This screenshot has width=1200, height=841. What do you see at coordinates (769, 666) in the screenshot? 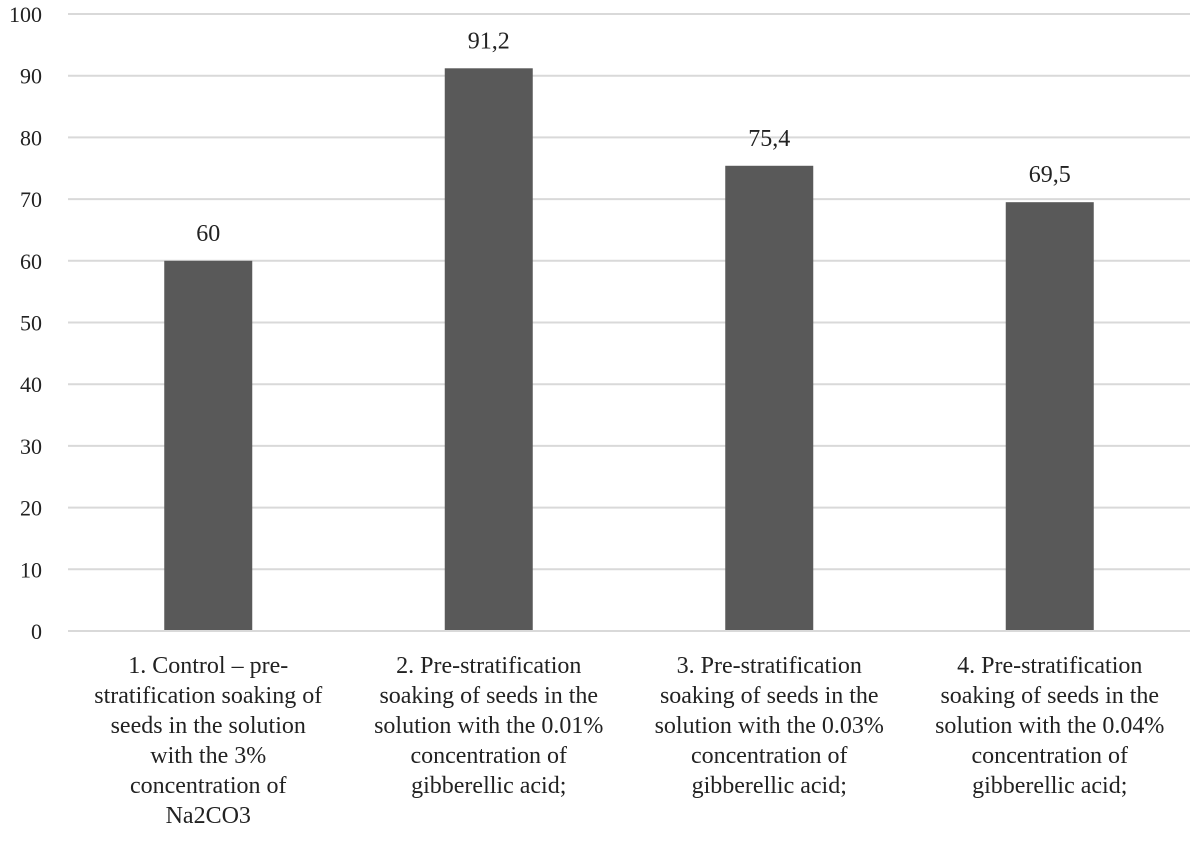
I see `category-label-line: 3. Pre-stratification` at bounding box center [769, 666].